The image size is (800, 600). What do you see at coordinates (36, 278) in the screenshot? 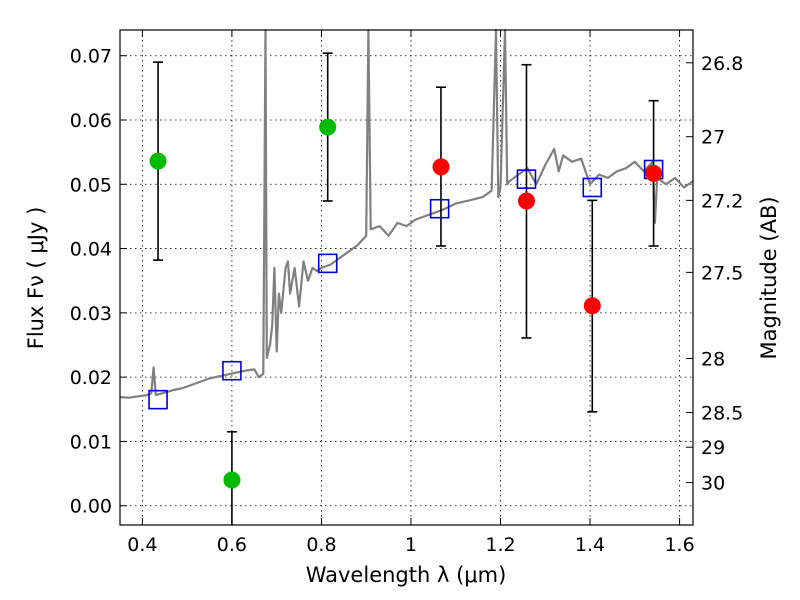
I see `y-axis-label: Flux Fν ( μJy )` at bounding box center [36, 278].